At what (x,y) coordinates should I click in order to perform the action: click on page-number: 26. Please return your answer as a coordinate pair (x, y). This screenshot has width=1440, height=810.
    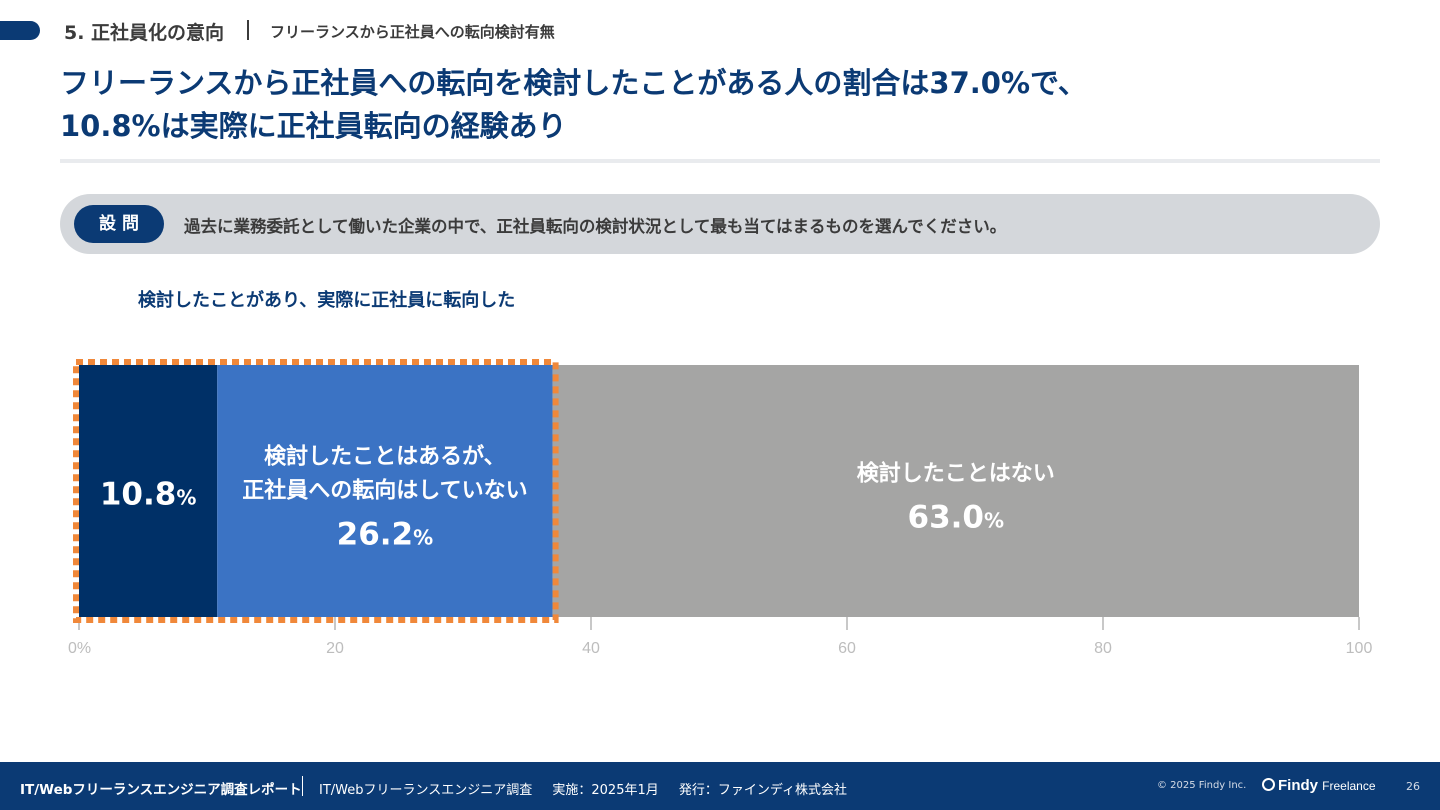
    Looking at the image, I should click on (1413, 786).